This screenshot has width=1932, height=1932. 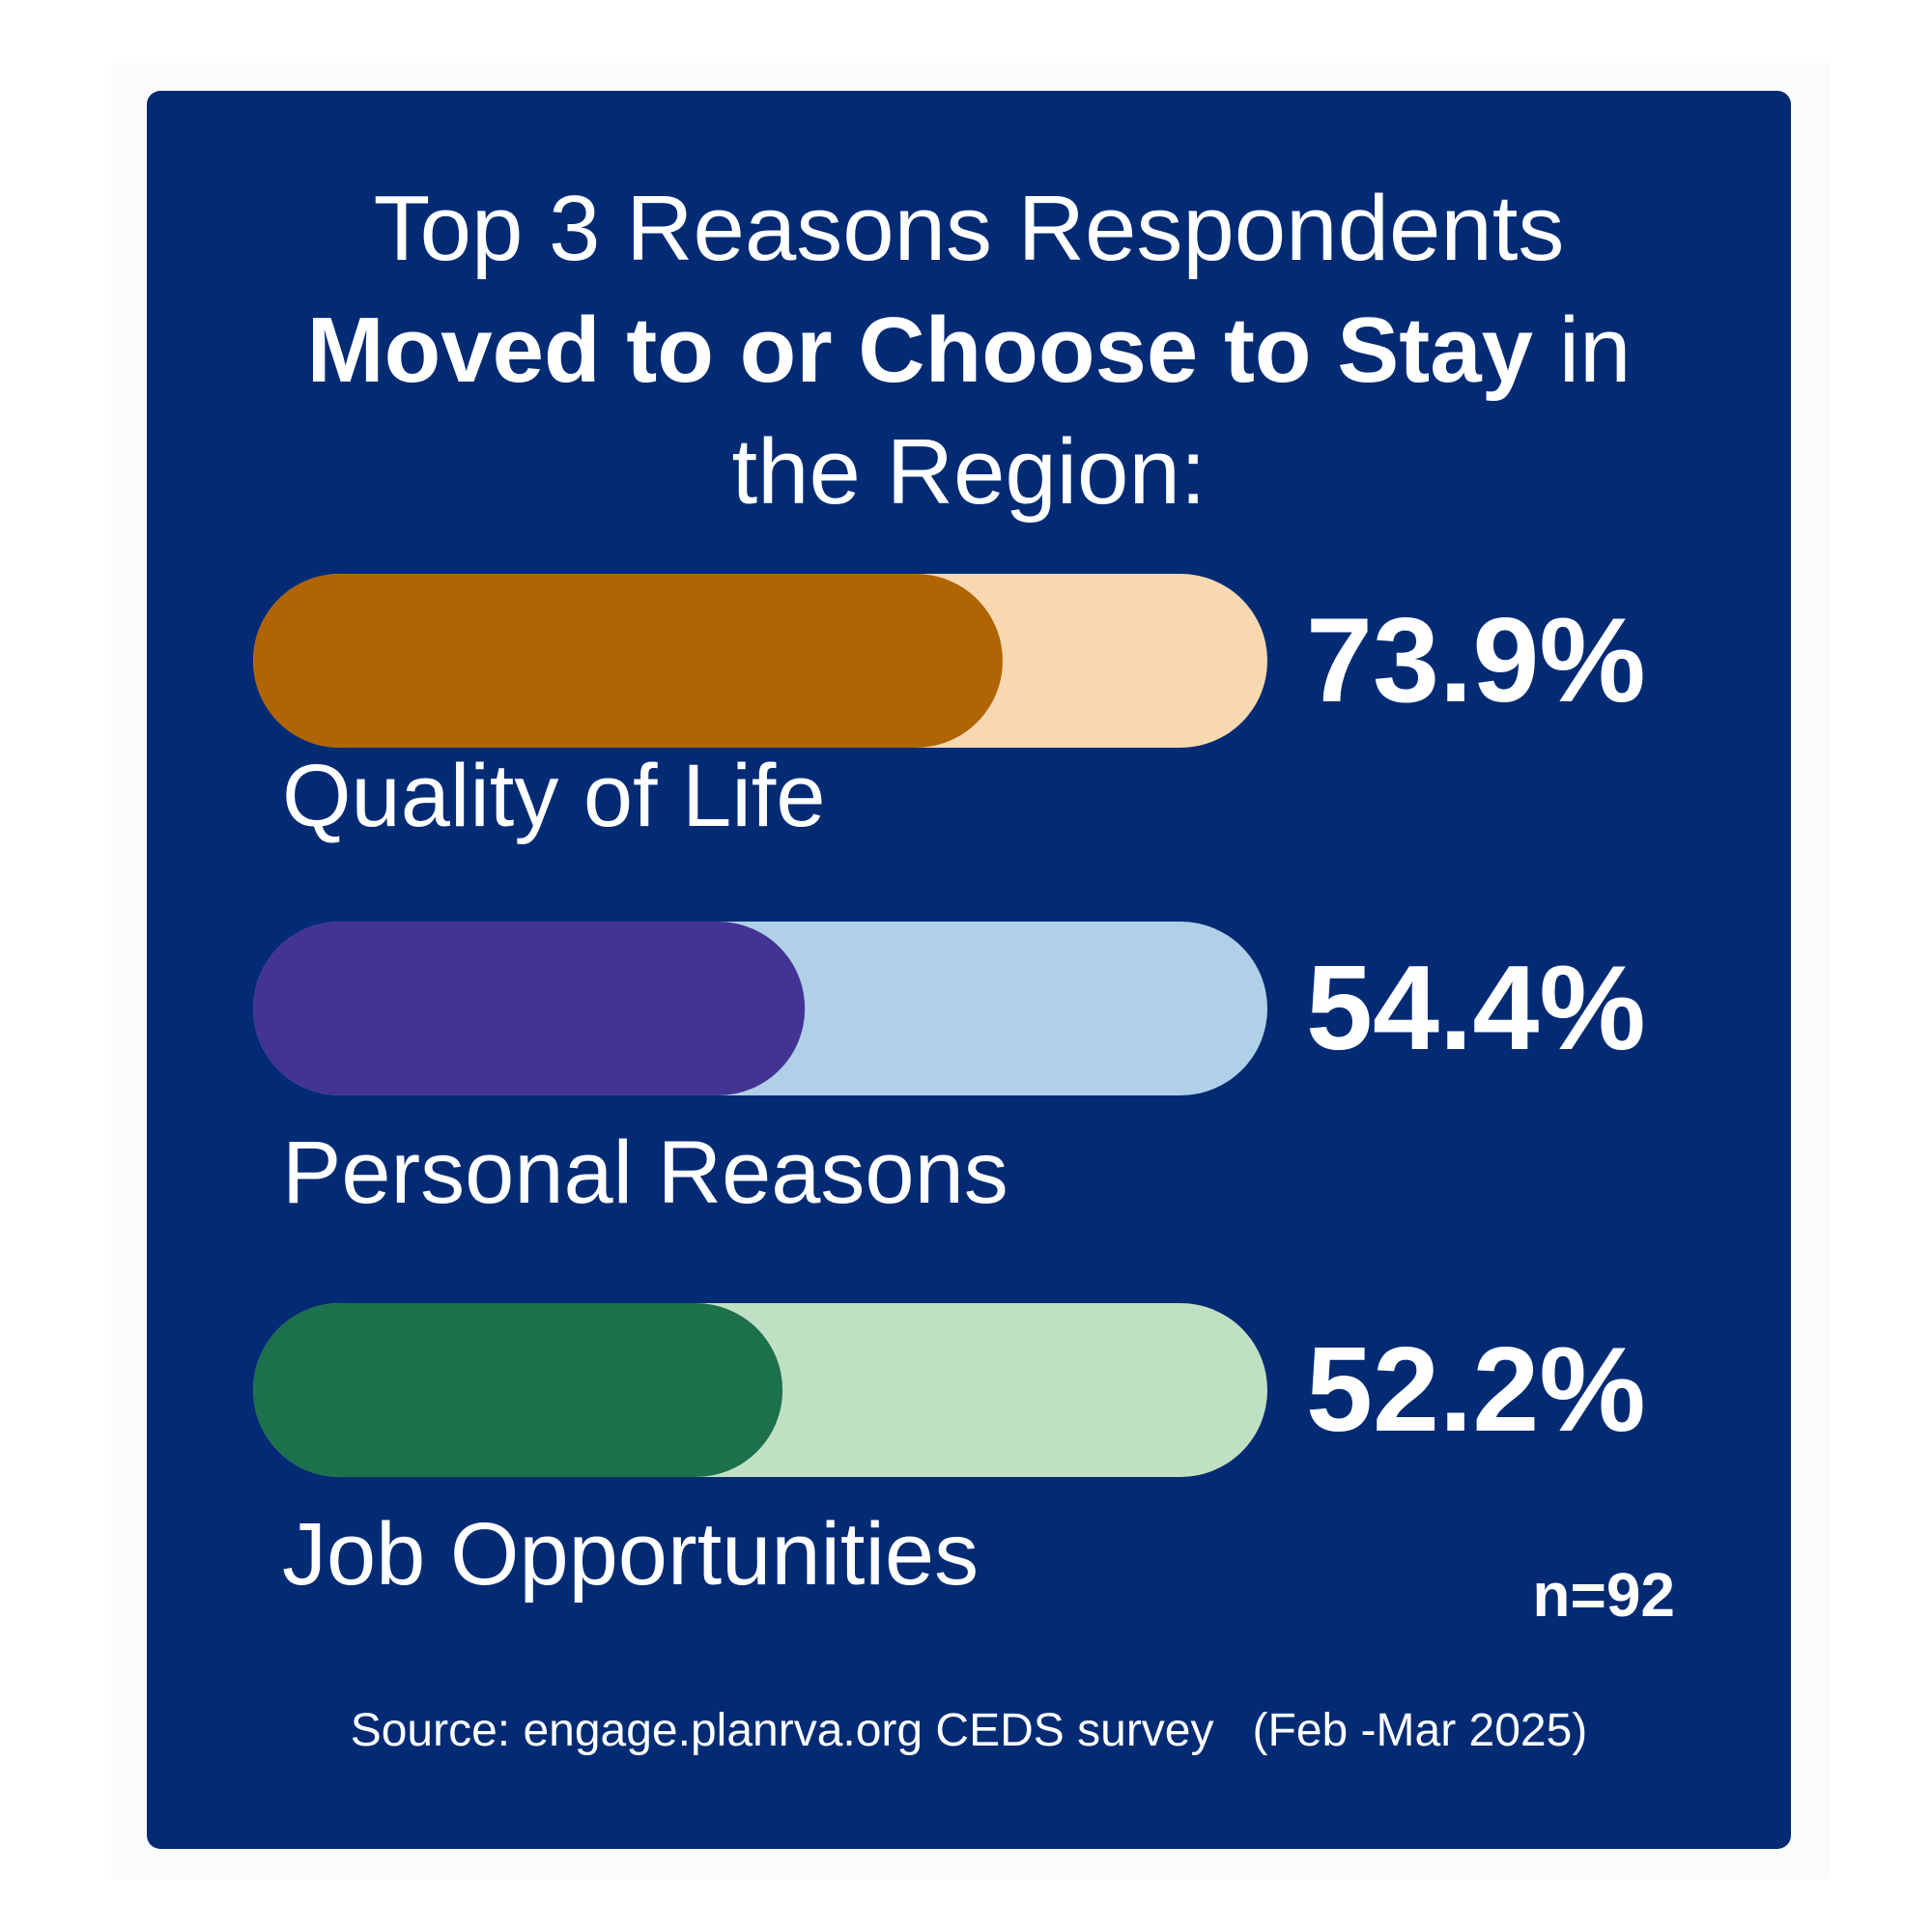 I want to click on title-after-bold: in, so click(x=1582, y=350).